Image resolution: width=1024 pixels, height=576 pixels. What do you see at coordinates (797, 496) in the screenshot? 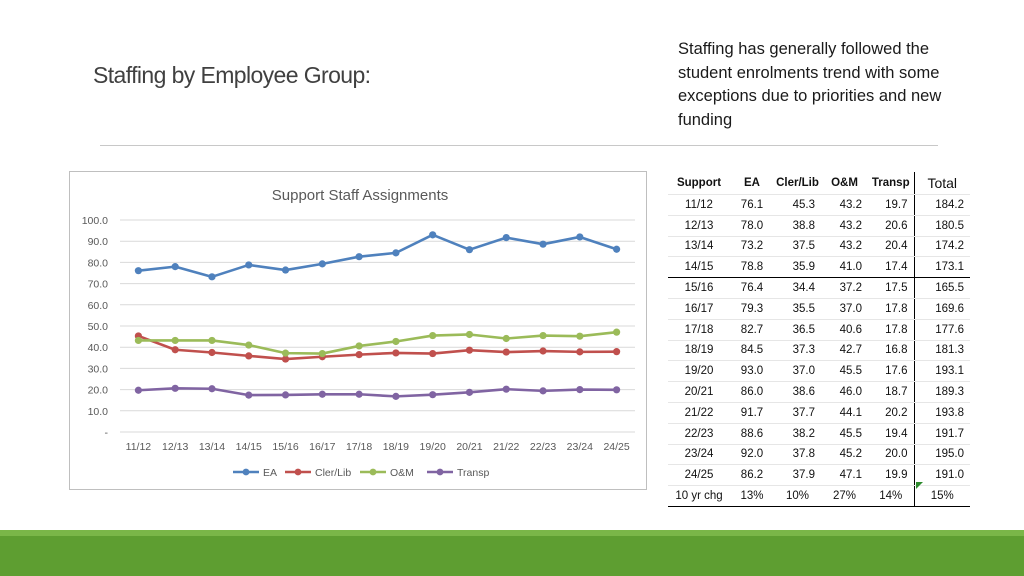
I see `table-cell: 10%` at bounding box center [797, 496].